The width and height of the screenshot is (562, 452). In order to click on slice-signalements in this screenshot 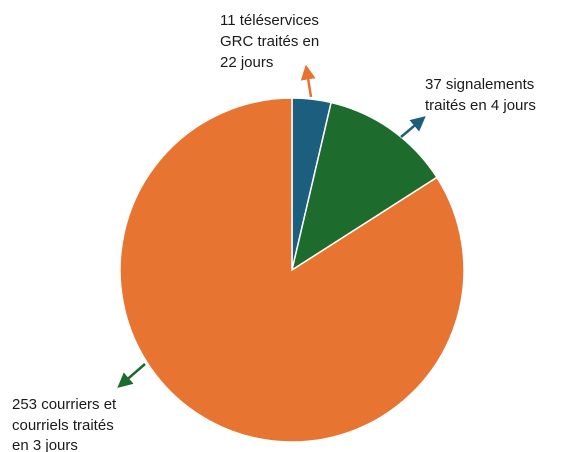, I will do `click(364, 186)`.